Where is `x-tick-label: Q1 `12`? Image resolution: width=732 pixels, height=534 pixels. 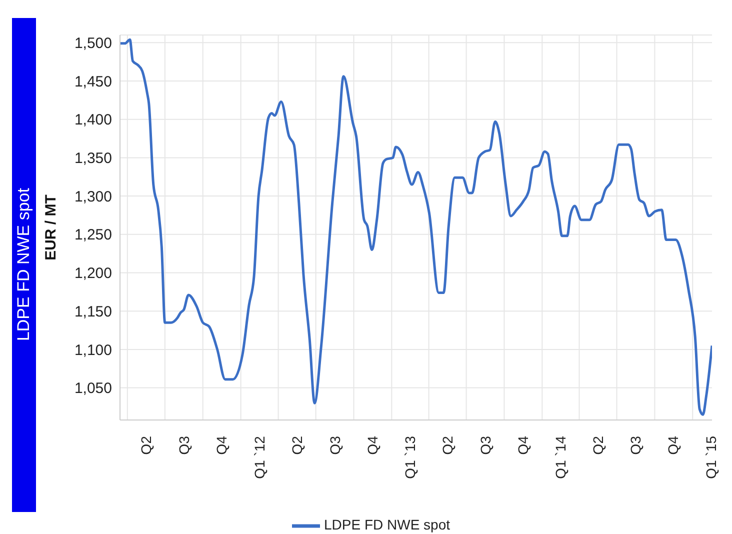
x-tick-label: Q1 `12 is located at coordinates (259, 457).